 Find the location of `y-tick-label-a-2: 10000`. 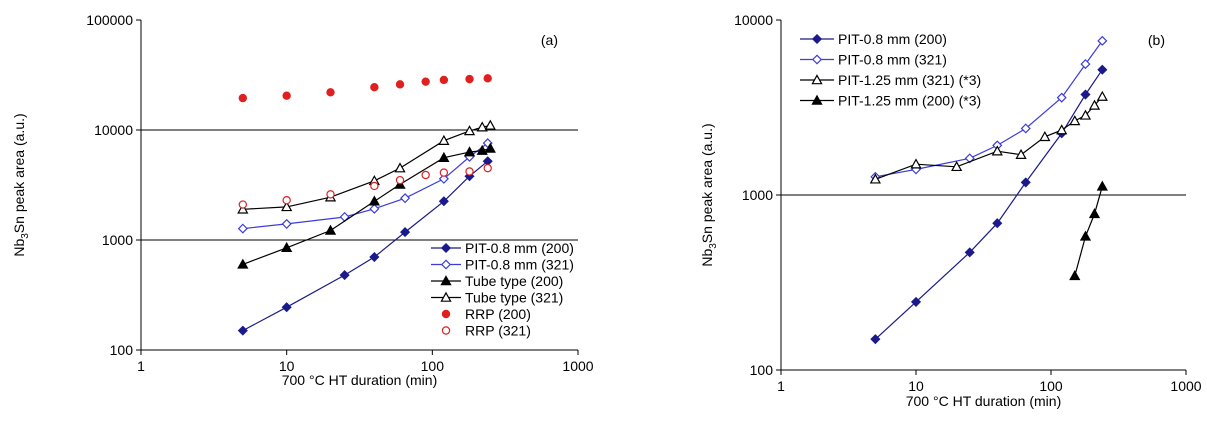

y-tick-label-a-2: 10000 is located at coordinates (113, 130).